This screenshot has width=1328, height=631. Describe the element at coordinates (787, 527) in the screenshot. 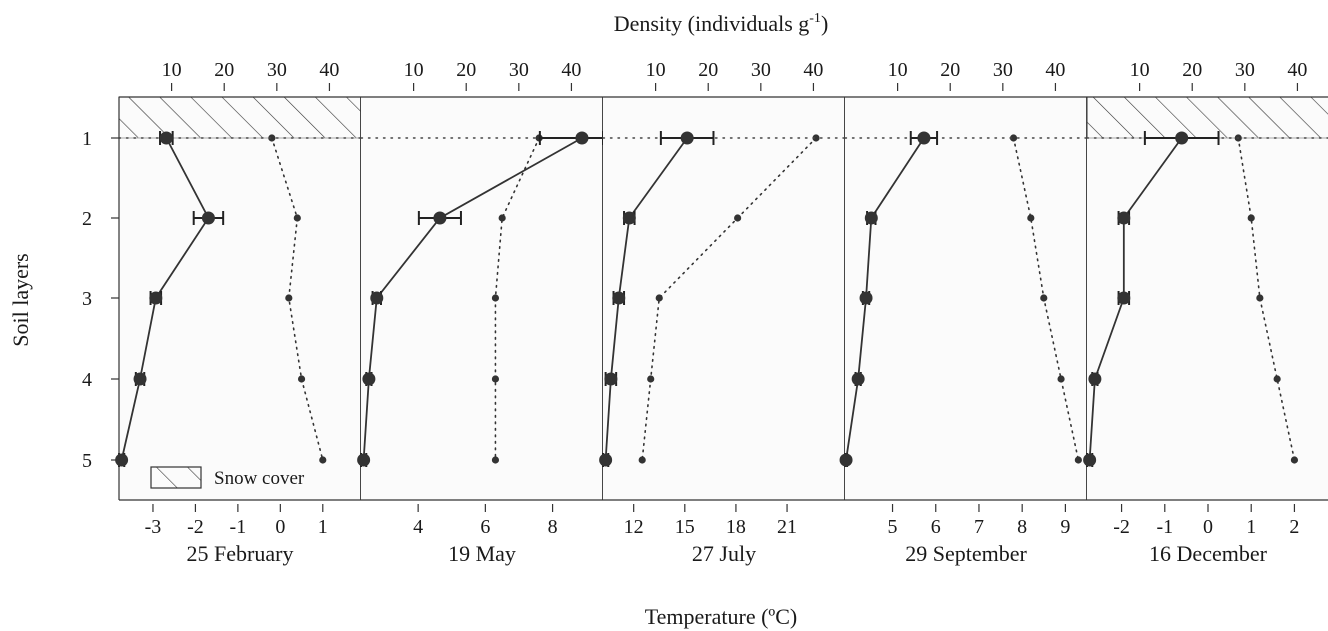

I see `temperature-tick-label: 21` at that location.